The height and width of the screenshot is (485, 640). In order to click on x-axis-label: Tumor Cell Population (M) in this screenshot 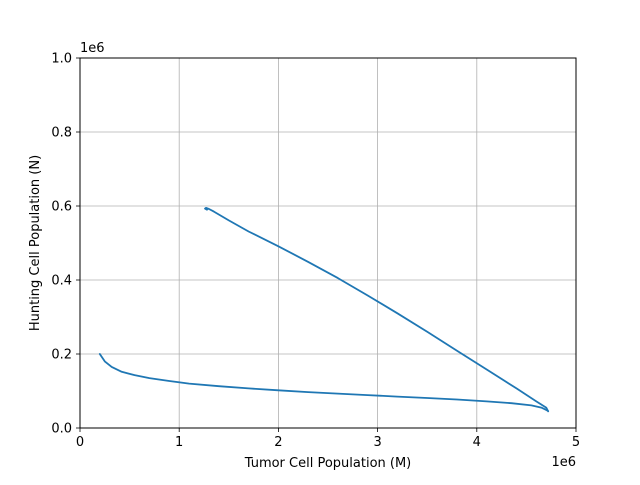, I will do `click(328, 463)`.